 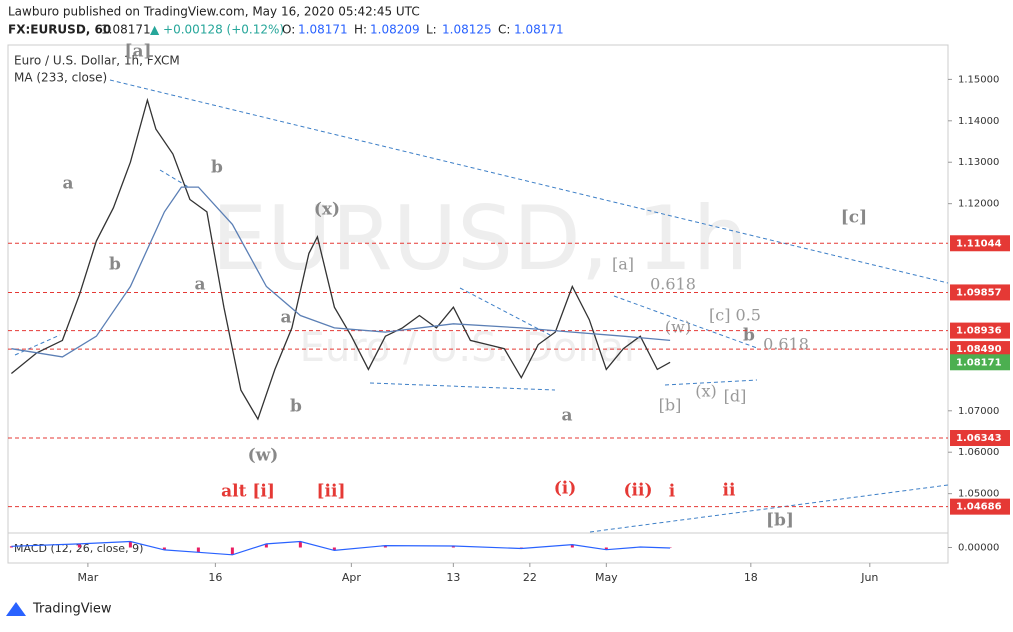 What do you see at coordinates (978, 548) in the screenshot?
I see `macd-y-tick-label: 0.00000` at bounding box center [978, 548].